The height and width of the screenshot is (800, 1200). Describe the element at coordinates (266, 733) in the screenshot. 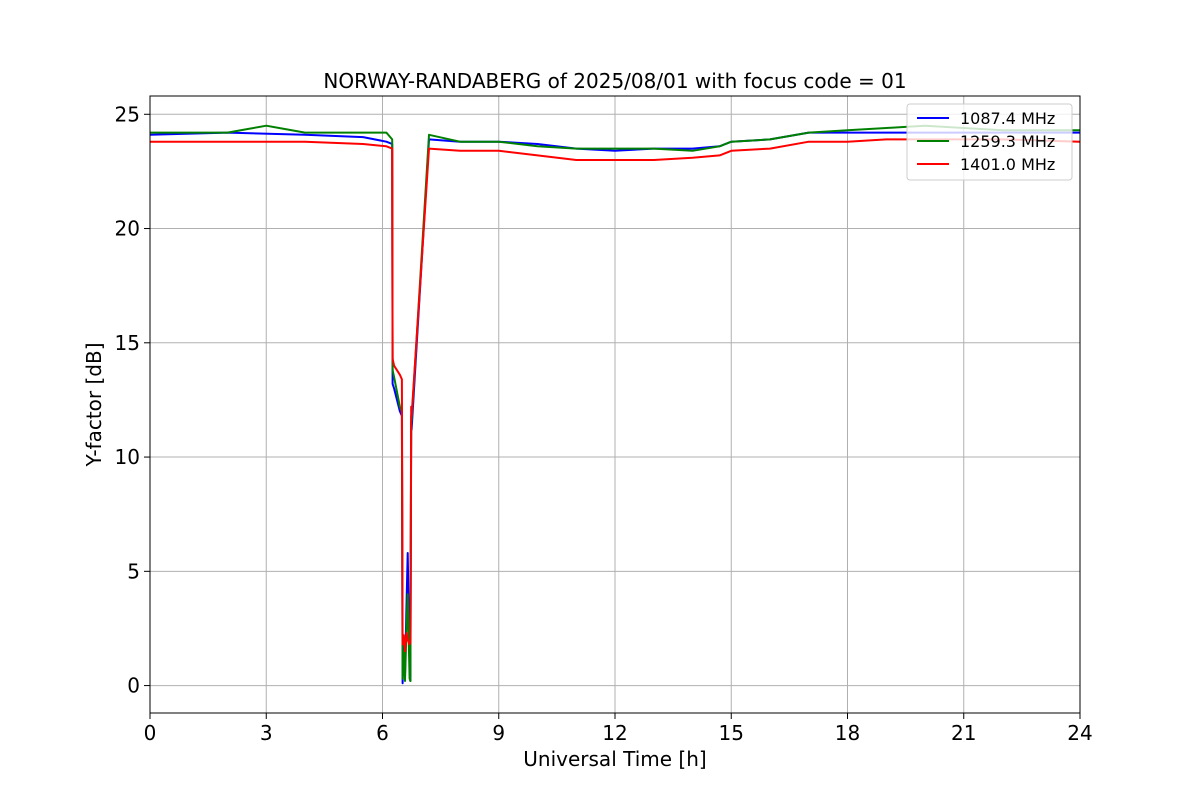

I see `x-tick-label: 3` at that location.